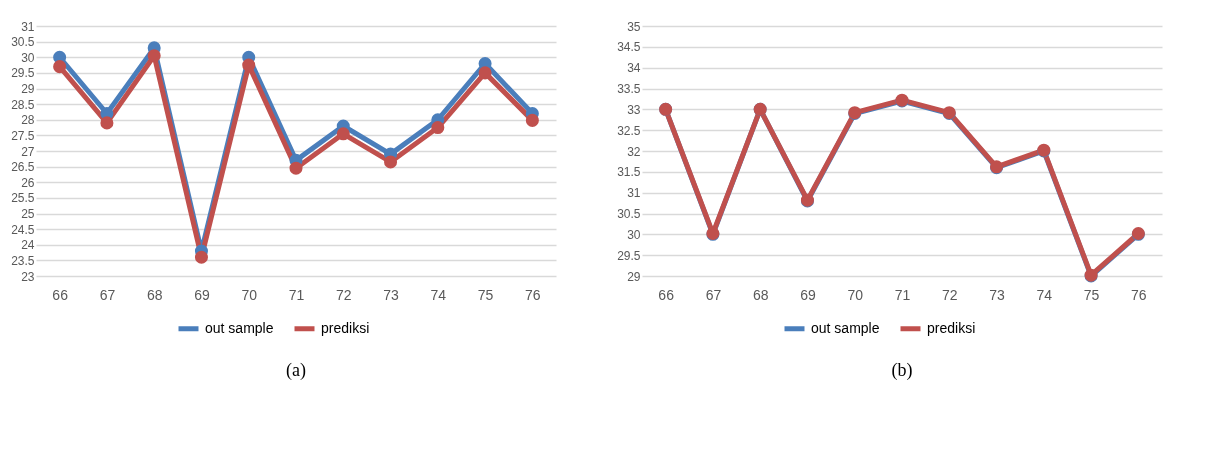 Image resolution: width=1231 pixels, height=465 pixels. I want to click on y-tick-label: 24, so click(28, 245).